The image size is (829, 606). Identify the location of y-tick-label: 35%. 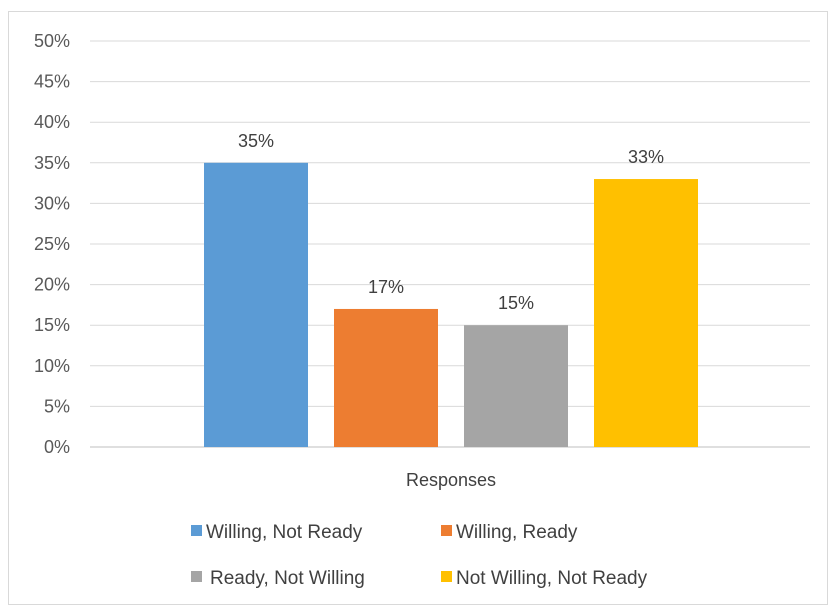
(52, 163).